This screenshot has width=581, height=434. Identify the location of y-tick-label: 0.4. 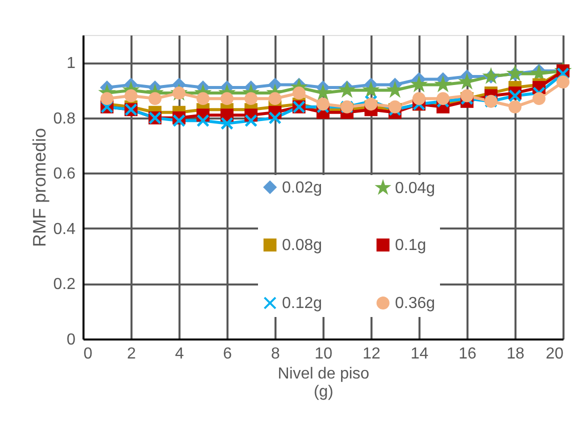
(64, 229).